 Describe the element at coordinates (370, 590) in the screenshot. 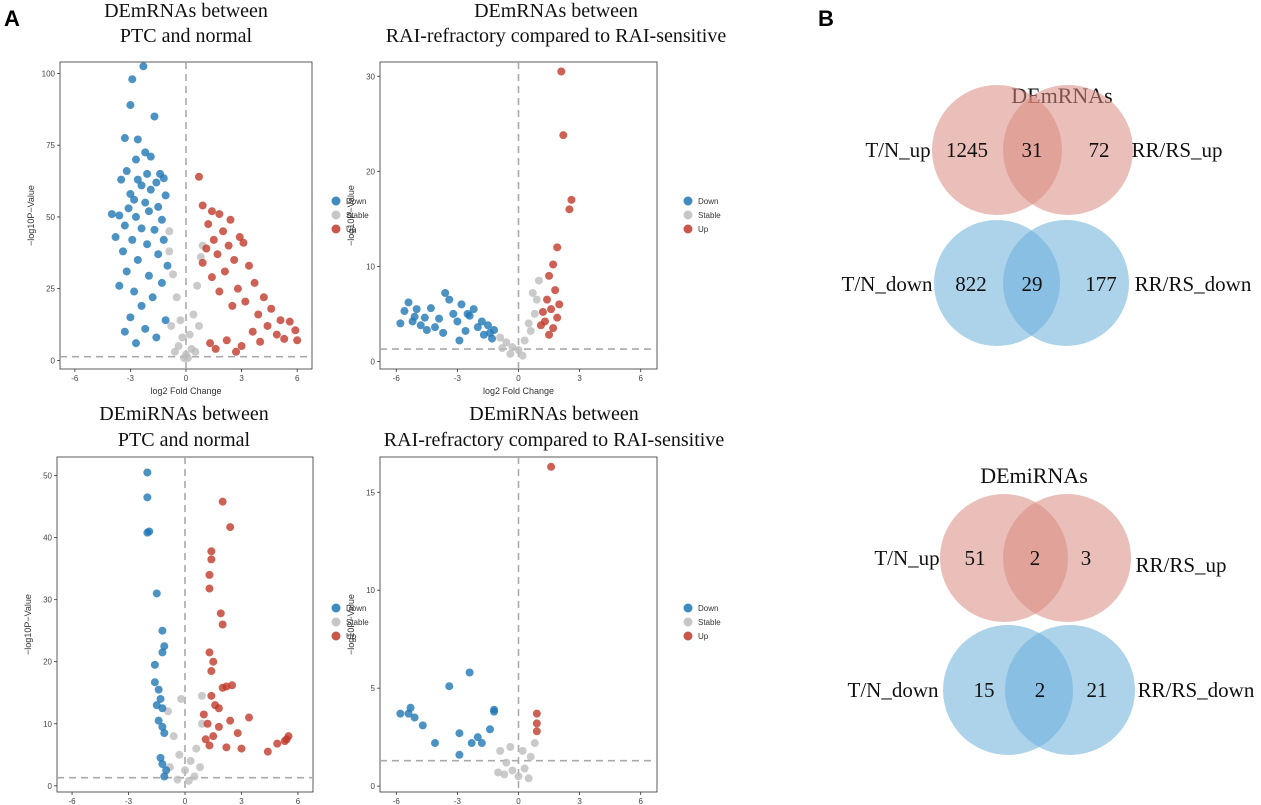

I see `y-tick-label: 10` at that location.